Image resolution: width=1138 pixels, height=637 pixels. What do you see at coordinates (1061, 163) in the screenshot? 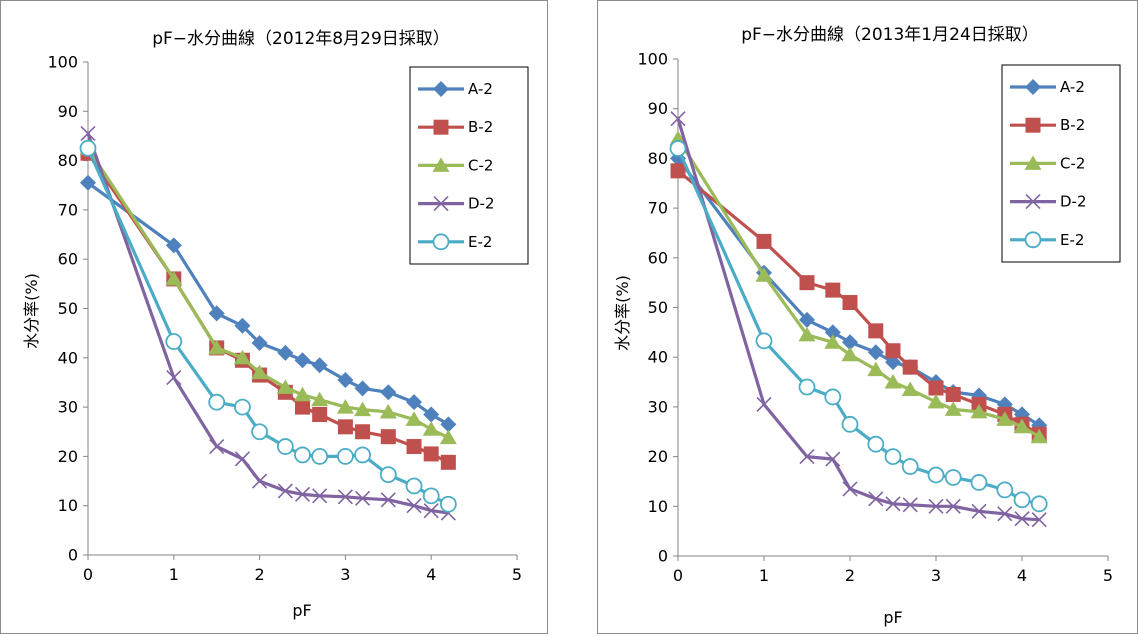
I see `legend: A-2 B-2 C-2 D-2 E-2` at bounding box center [1061, 163].